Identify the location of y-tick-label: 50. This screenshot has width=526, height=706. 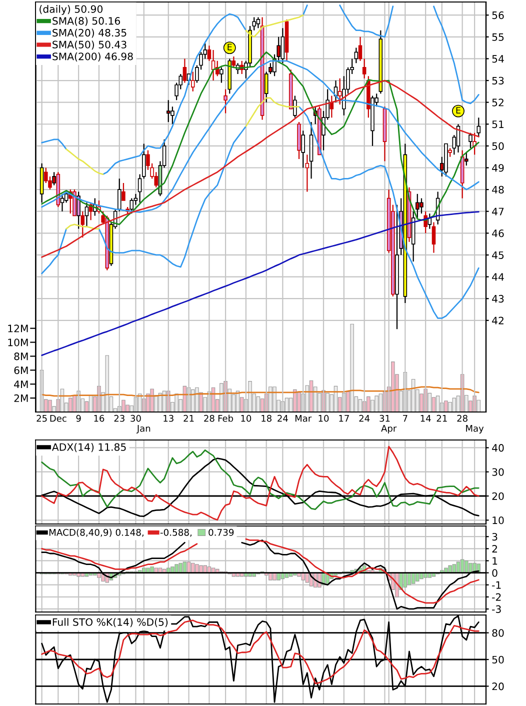
(498, 660).